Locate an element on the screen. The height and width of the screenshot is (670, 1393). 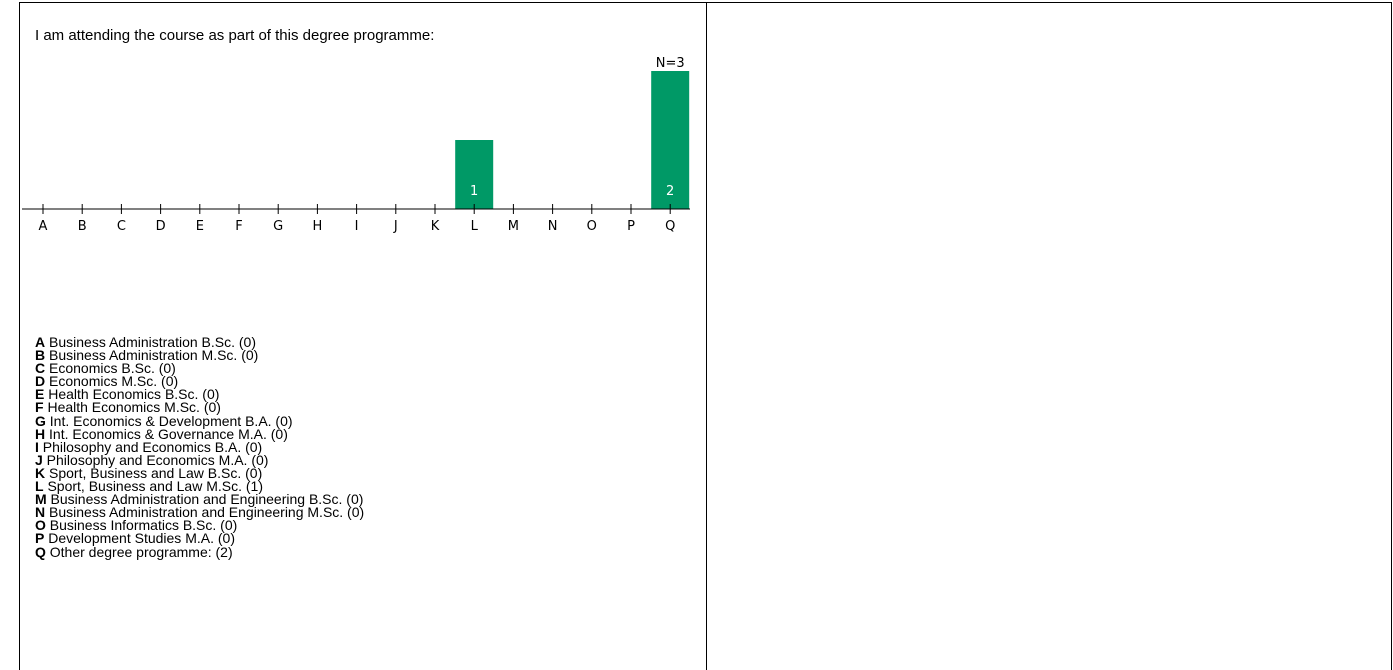
legend-text: Economics M.Sc. (0) is located at coordinates (112, 381).